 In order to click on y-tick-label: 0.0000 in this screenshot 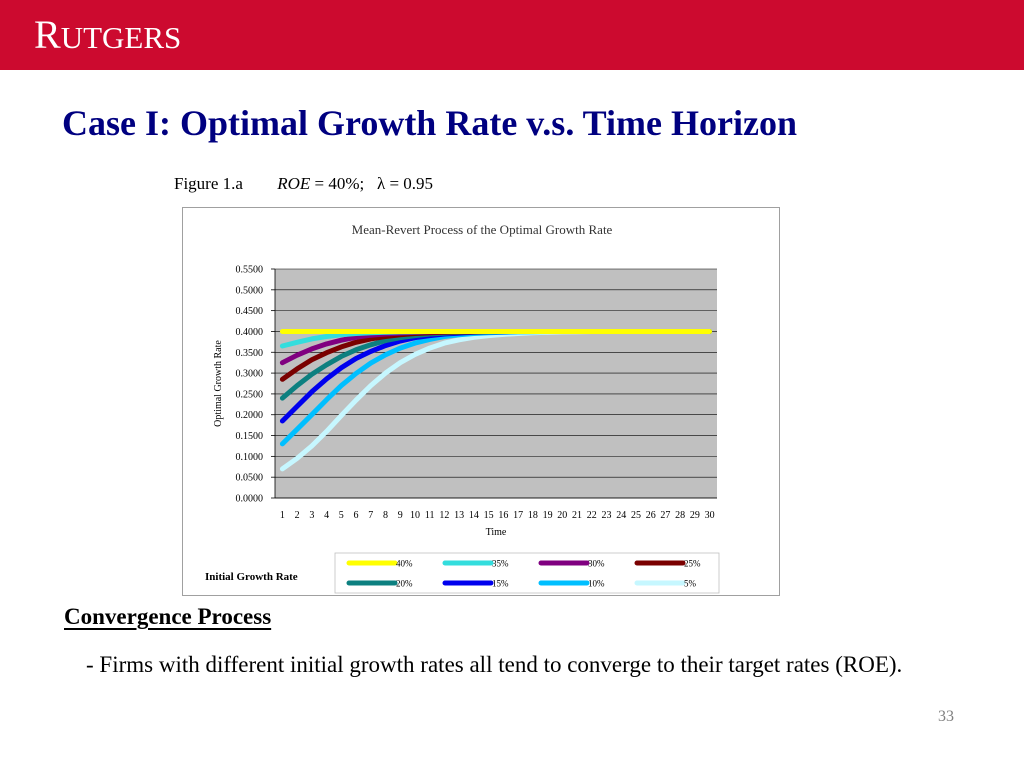, I will do `click(250, 499)`.